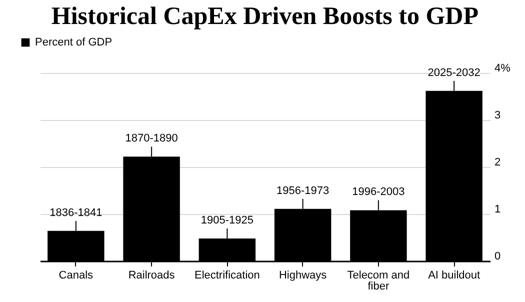 The height and width of the screenshot is (302, 525). Describe the element at coordinates (497, 116) in the screenshot. I see `y-tick-label: 3` at that location.